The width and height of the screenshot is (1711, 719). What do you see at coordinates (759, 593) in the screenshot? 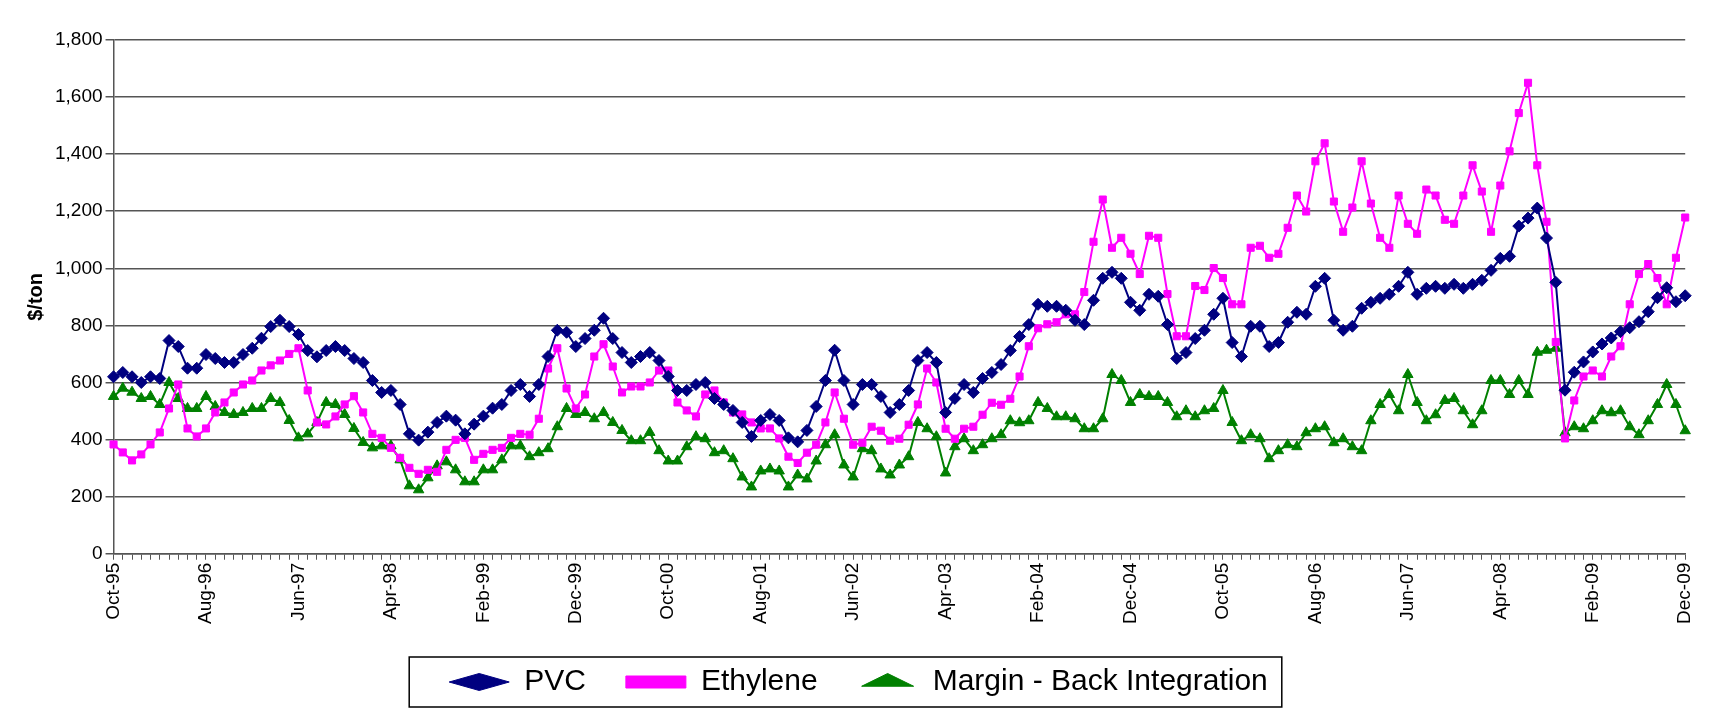
I see `x-tick-label: Aug-01` at bounding box center [759, 593].